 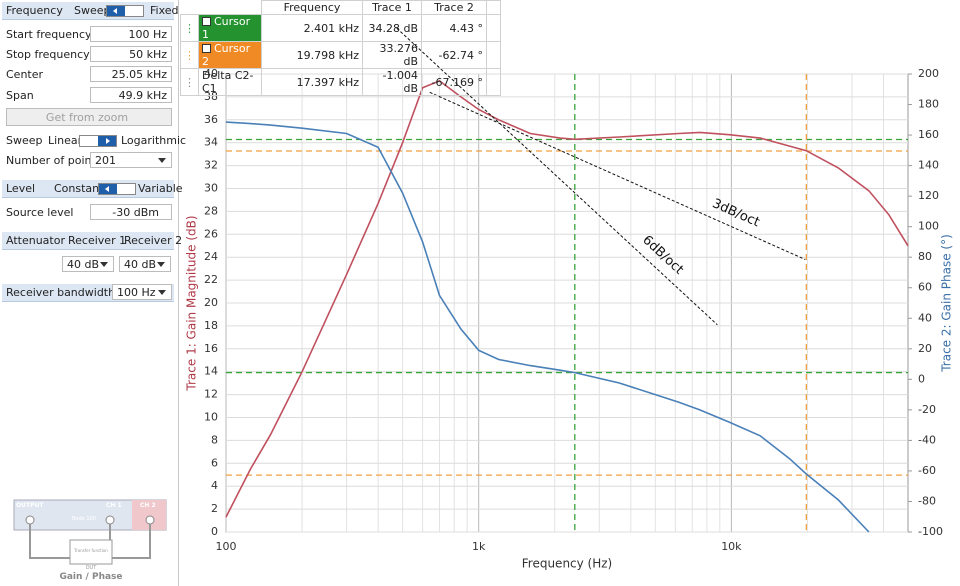 I want to click on y2-tick-label: 120, so click(x=928, y=195).